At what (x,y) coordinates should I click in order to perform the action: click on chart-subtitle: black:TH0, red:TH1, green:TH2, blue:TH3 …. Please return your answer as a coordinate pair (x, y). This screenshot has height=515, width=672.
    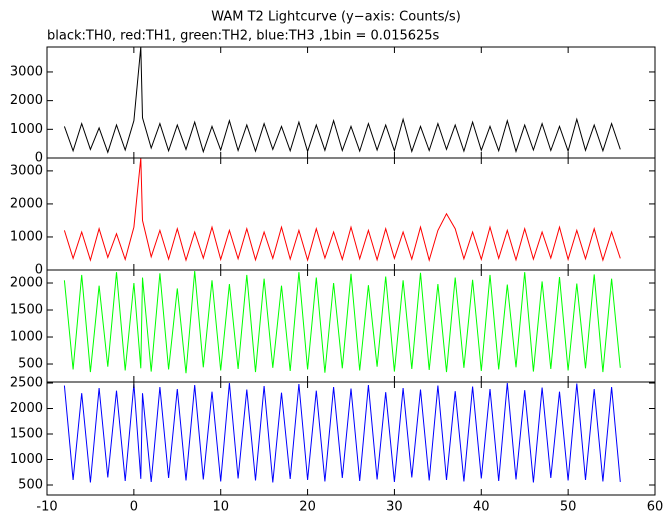
    Looking at the image, I should click on (243, 36).